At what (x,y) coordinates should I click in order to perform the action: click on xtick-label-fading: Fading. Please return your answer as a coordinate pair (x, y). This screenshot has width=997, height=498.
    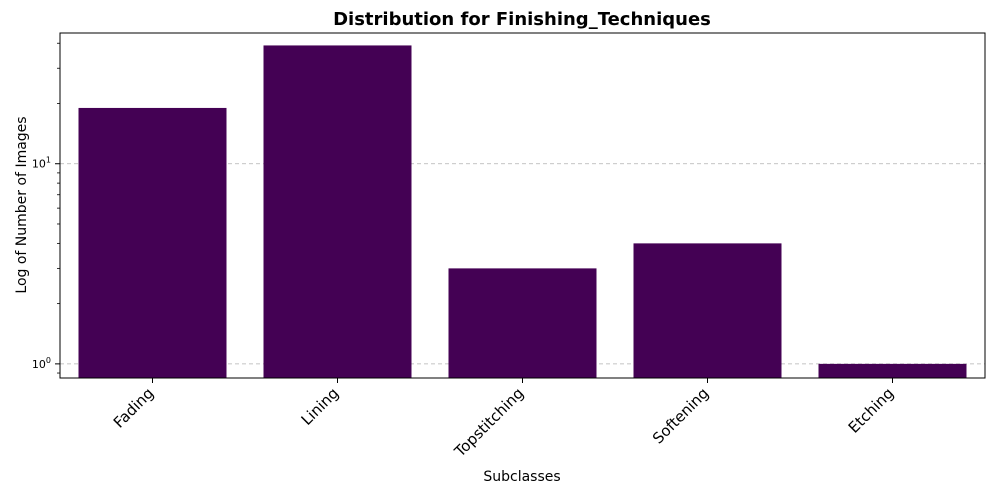
    Looking at the image, I should click on (133, 407).